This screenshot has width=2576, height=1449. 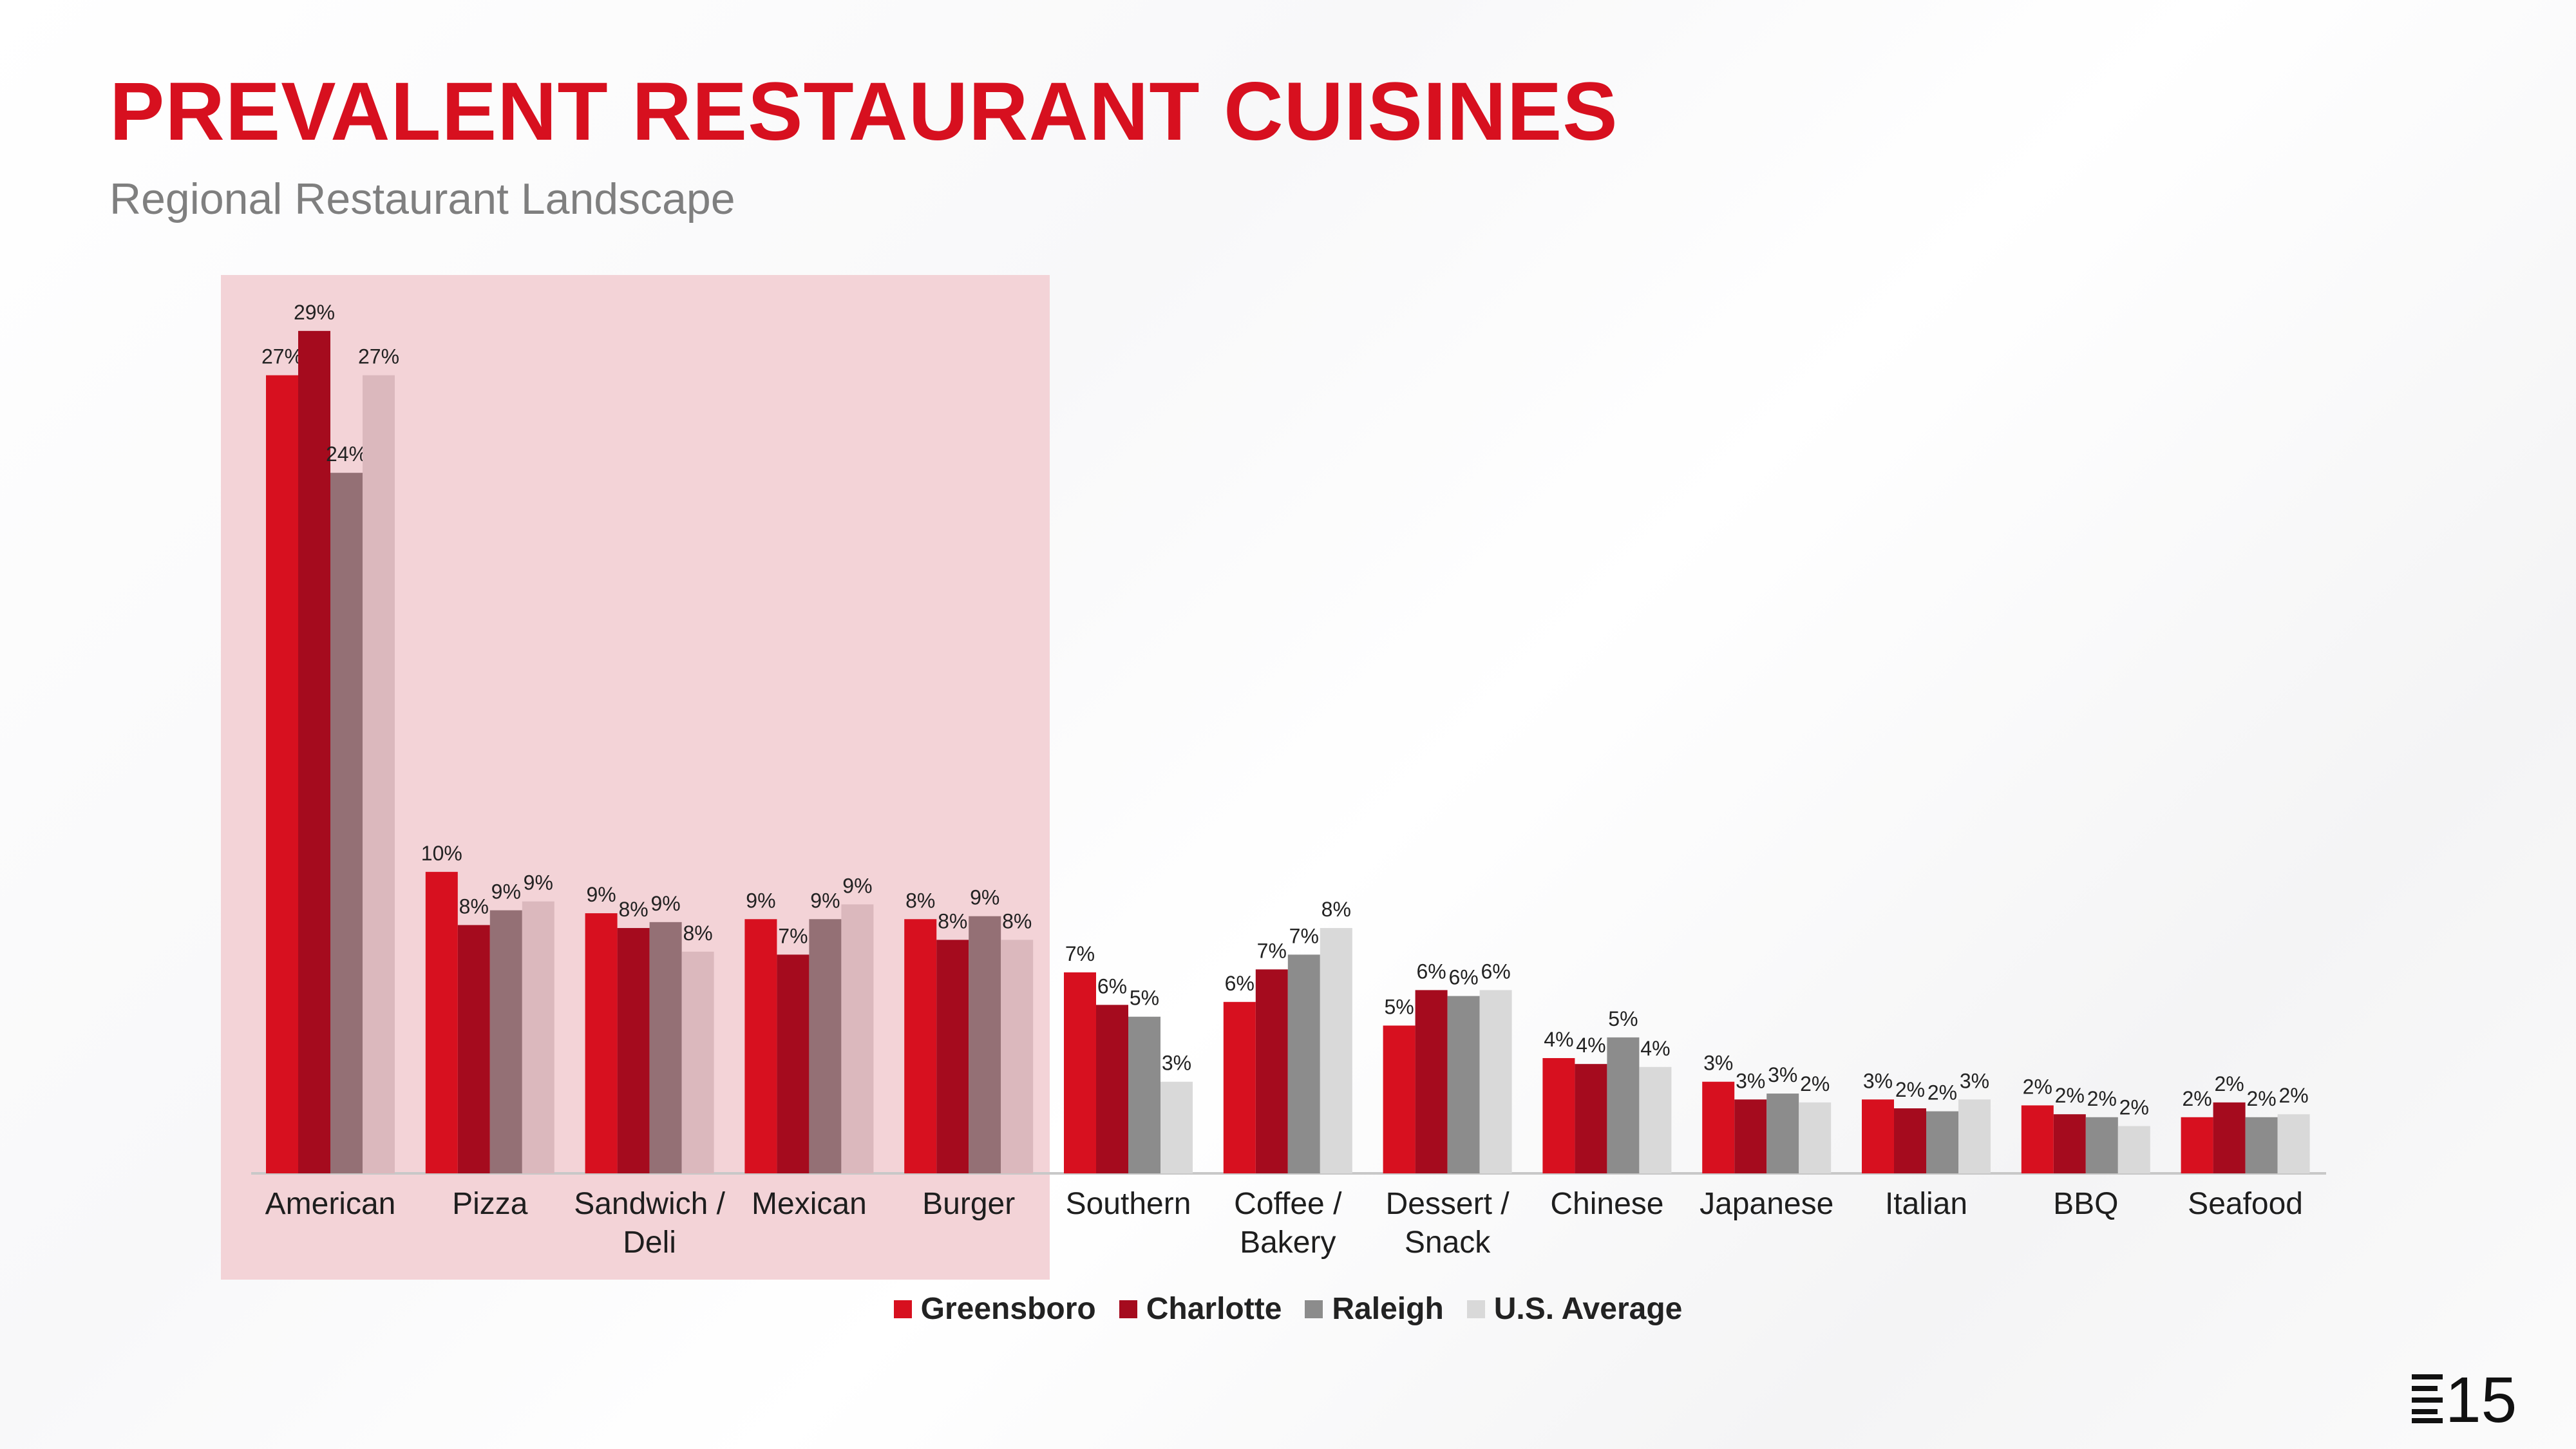 What do you see at coordinates (282, 356) in the screenshot?
I see `data-label-greensboro-0: 27%` at bounding box center [282, 356].